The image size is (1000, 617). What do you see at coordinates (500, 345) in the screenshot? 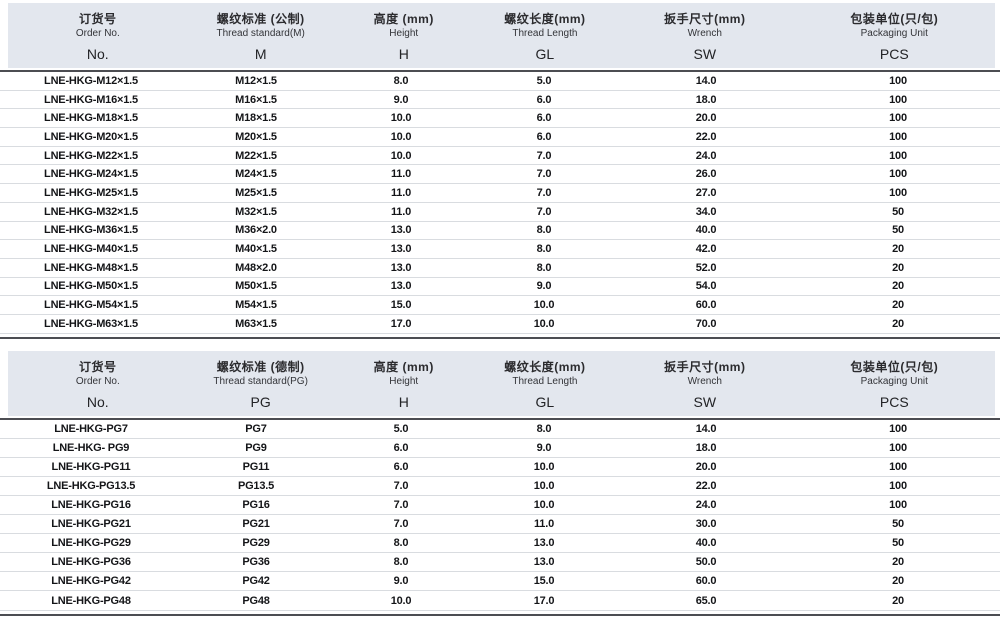
I see `table-gap` at bounding box center [500, 345].